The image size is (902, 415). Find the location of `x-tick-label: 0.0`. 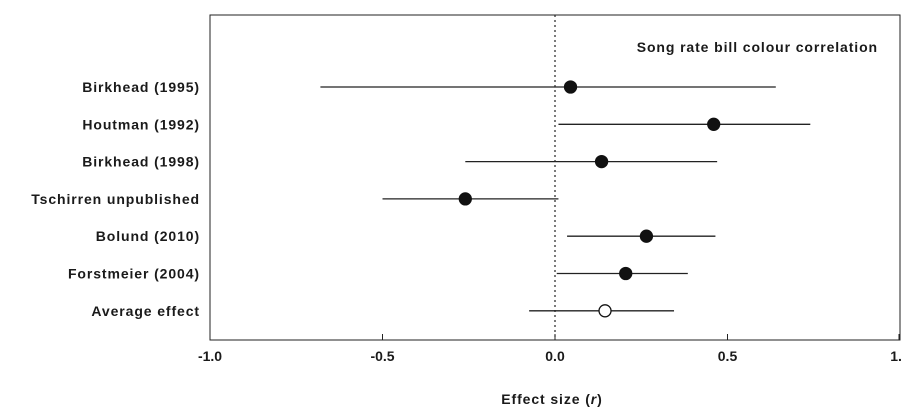

x-tick-label: 0.0 is located at coordinates (555, 356).